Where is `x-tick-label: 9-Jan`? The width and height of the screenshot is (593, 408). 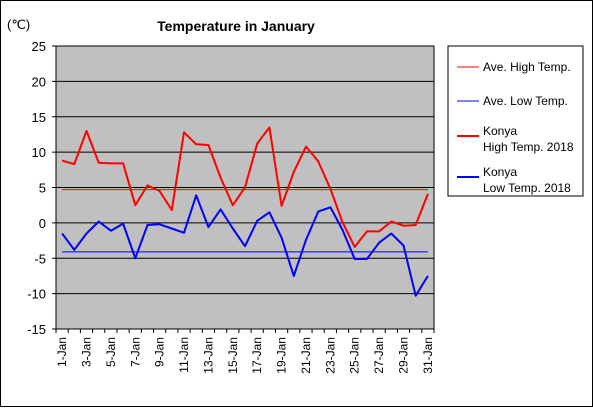
x-tick-label: 9-Jan is located at coordinates (160, 352).